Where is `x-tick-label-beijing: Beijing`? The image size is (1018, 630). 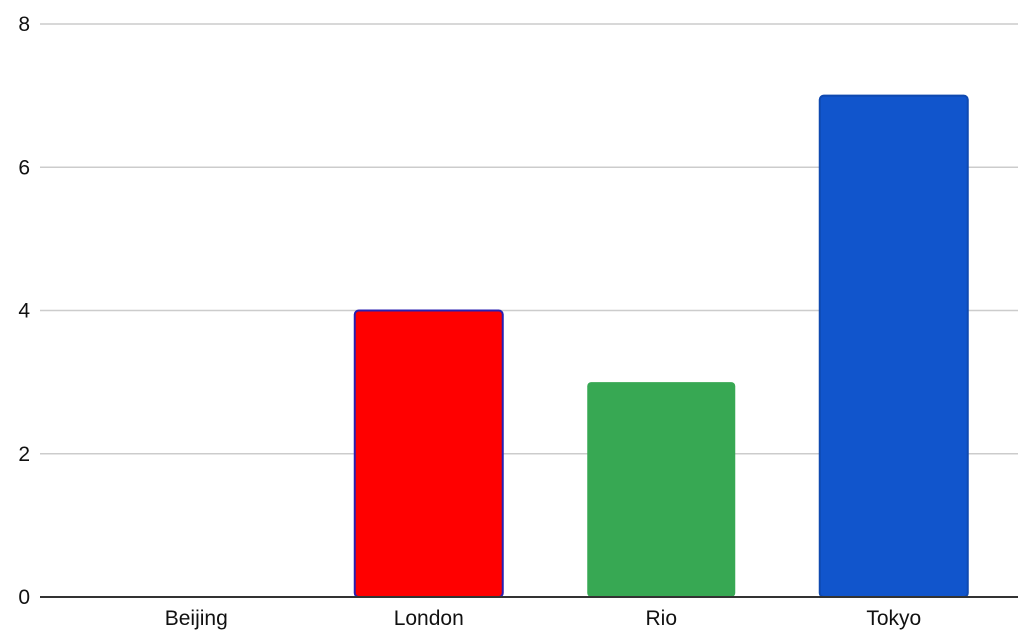 x-tick-label-beijing: Beijing is located at coordinates (196, 618).